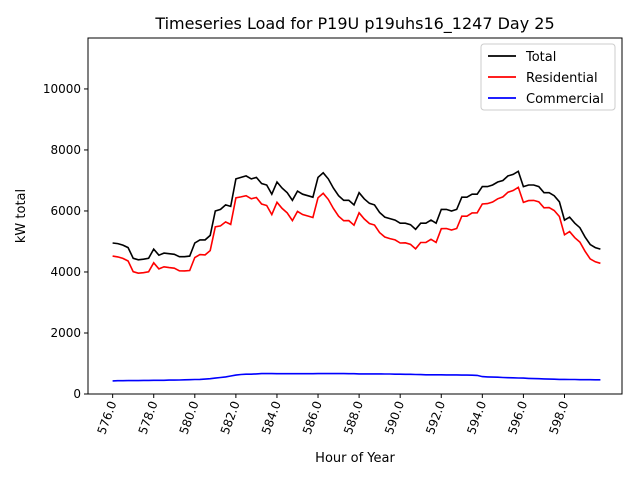 The height and width of the screenshot is (484, 640). I want to click on x-tick-label: 588.0, so click(353, 417).